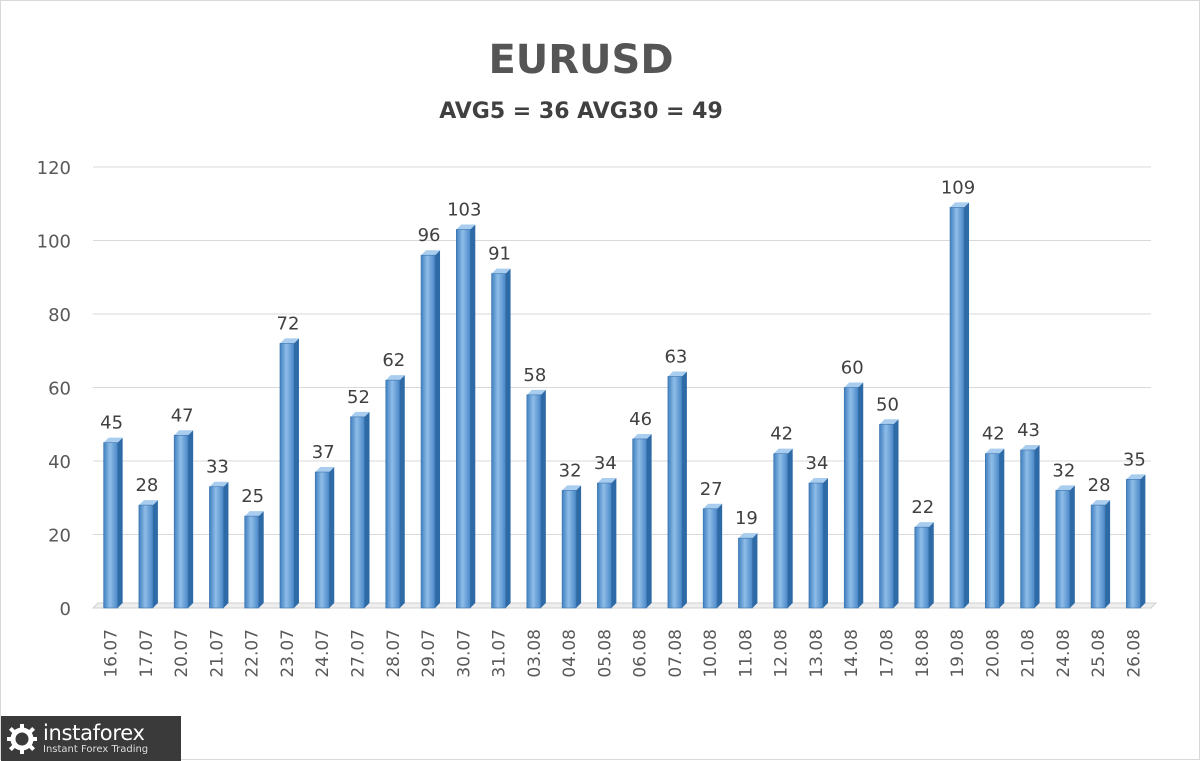  Describe the element at coordinates (499, 254) in the screenshot. I see `data-label: 91` at that location.